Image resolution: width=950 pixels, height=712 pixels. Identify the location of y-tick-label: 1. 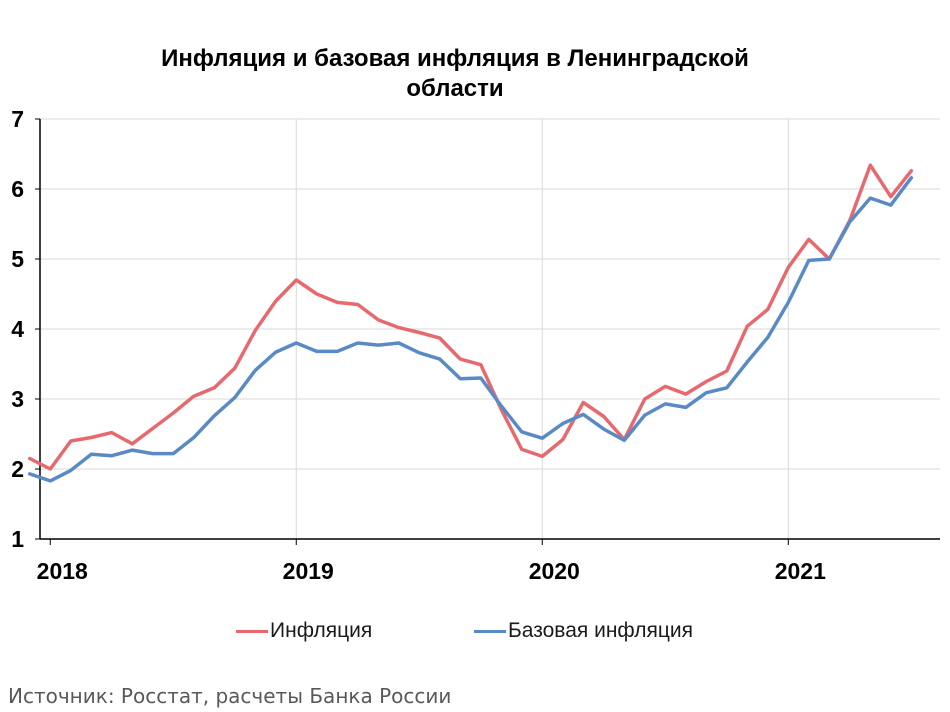
(17, 539).